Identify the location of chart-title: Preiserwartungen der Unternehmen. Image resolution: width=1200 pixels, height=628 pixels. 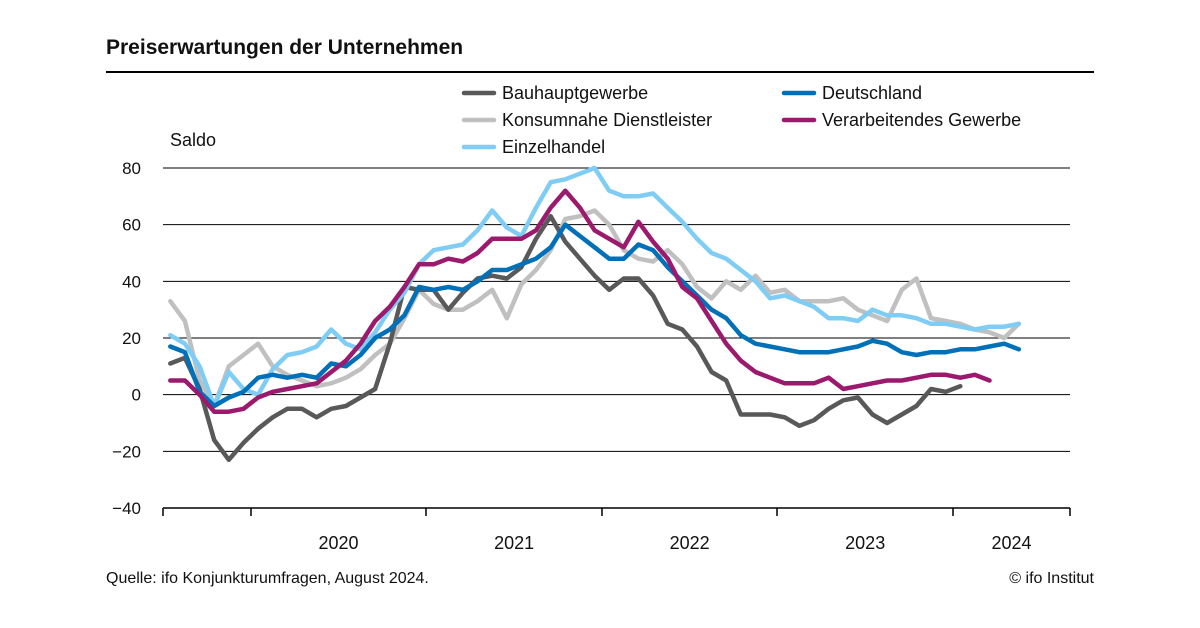
(285, 47).